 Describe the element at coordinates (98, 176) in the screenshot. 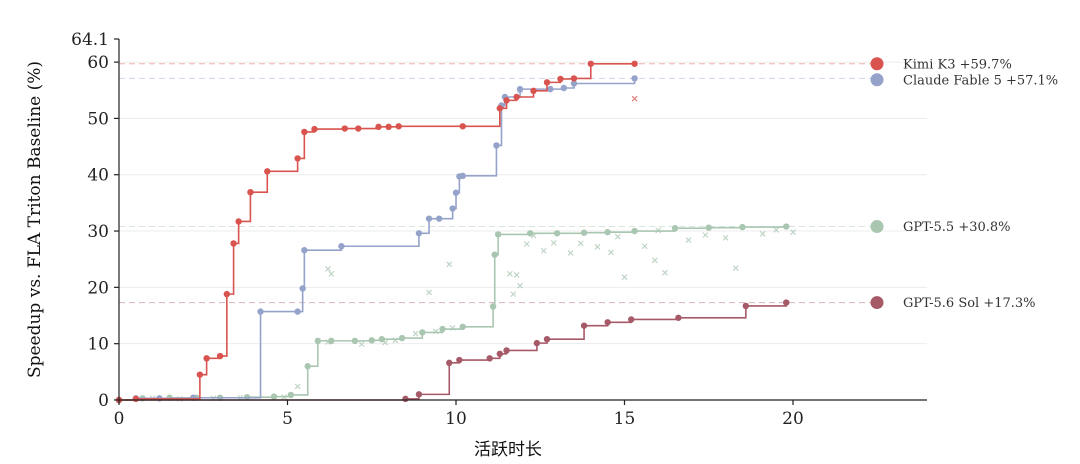

I see `y-tick-label-40: 40` at that location.